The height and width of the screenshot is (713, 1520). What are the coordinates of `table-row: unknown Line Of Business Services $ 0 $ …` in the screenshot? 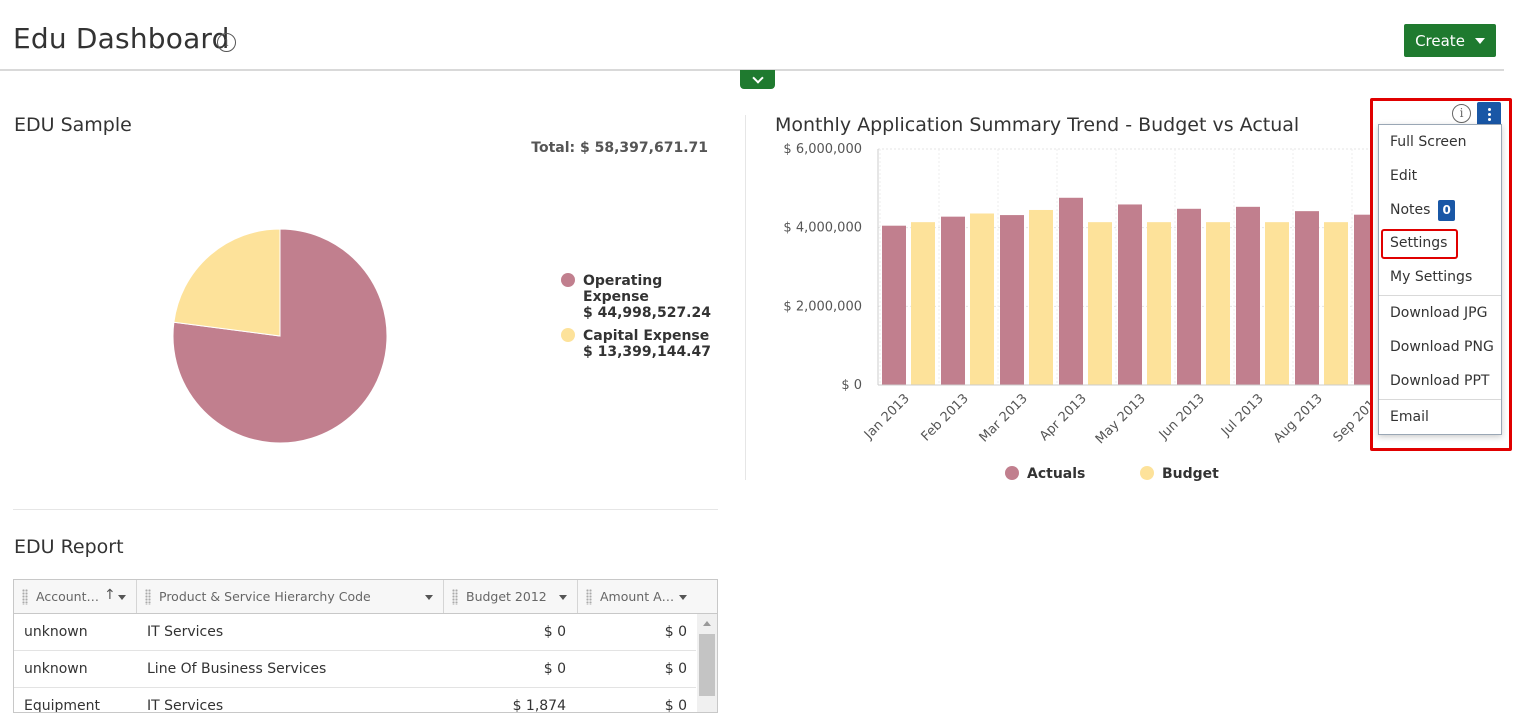 It's located at (355, 669).